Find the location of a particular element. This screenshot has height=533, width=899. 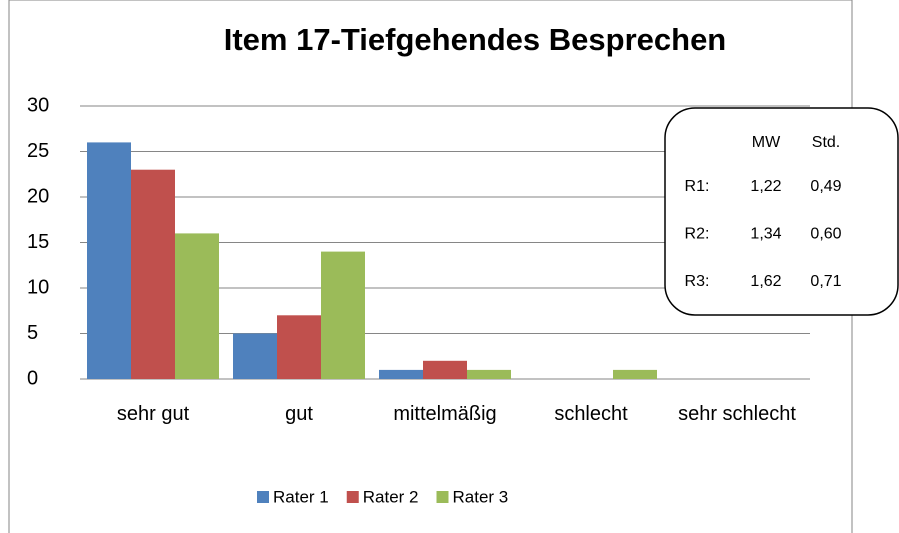

stats-cell: R1: is located at coordinates (697, 186).